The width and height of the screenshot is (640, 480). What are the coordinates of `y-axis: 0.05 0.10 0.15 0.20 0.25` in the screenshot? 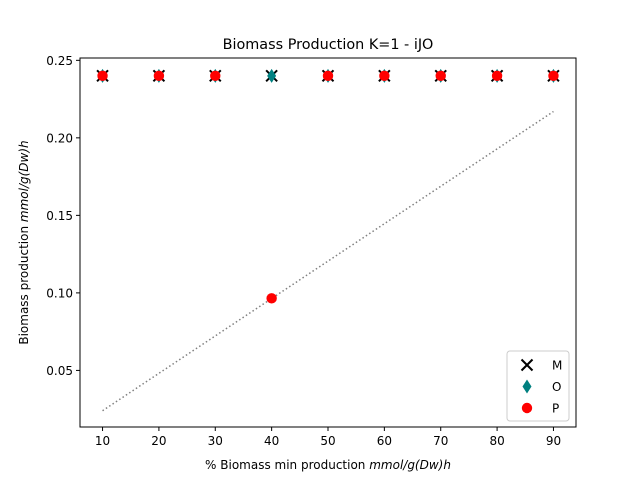 It's located at (63, 216).